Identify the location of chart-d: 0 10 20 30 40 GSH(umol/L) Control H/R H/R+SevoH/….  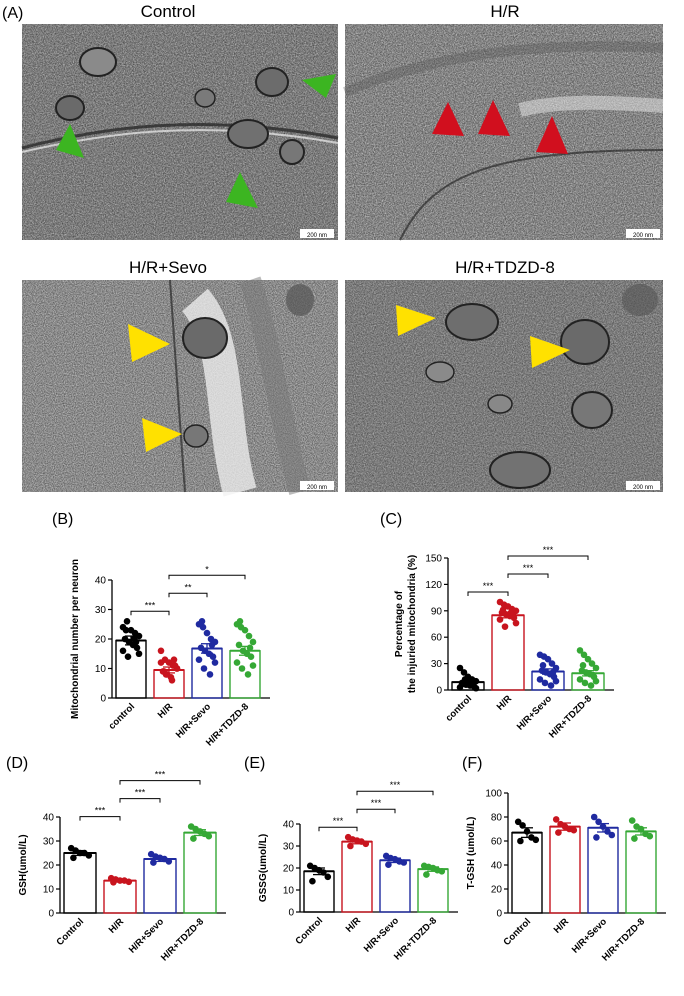
(122, 866).